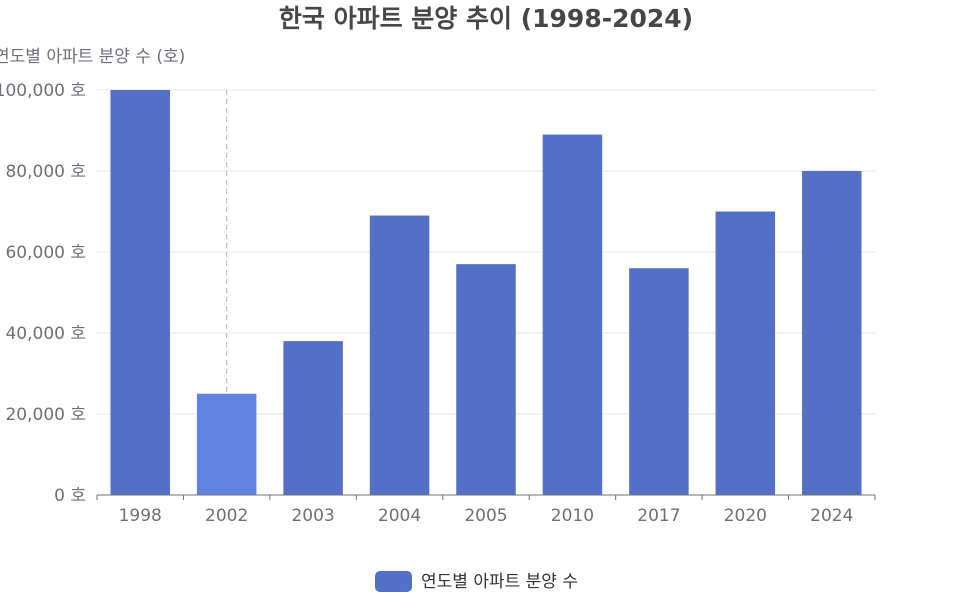 This screenshot has width=972, height=600. What do you see at coordinates (832, 333) in the screenshot?
I see `bar-2024` at bounding box center [832, 333].